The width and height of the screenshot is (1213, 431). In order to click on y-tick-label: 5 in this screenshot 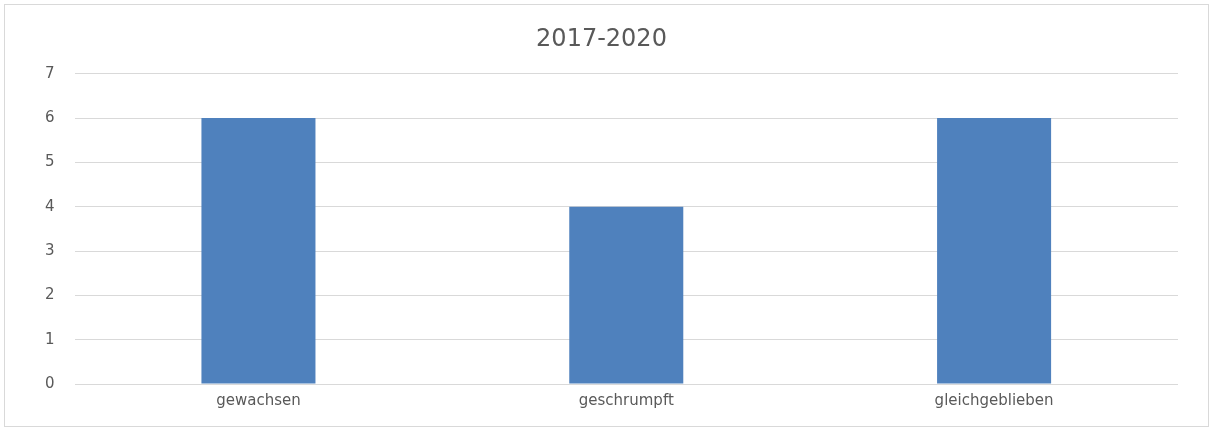, I will do `click(50, 161)`.